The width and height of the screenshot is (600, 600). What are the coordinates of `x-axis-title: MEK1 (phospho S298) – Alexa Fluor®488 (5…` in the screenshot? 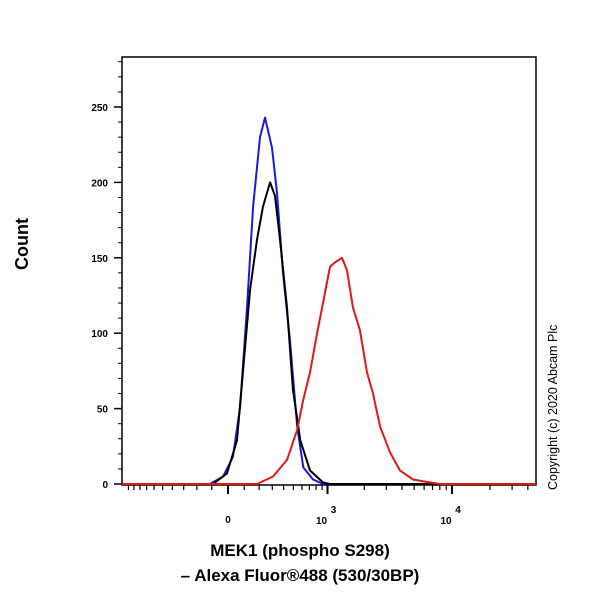 It's located at (300, 563).